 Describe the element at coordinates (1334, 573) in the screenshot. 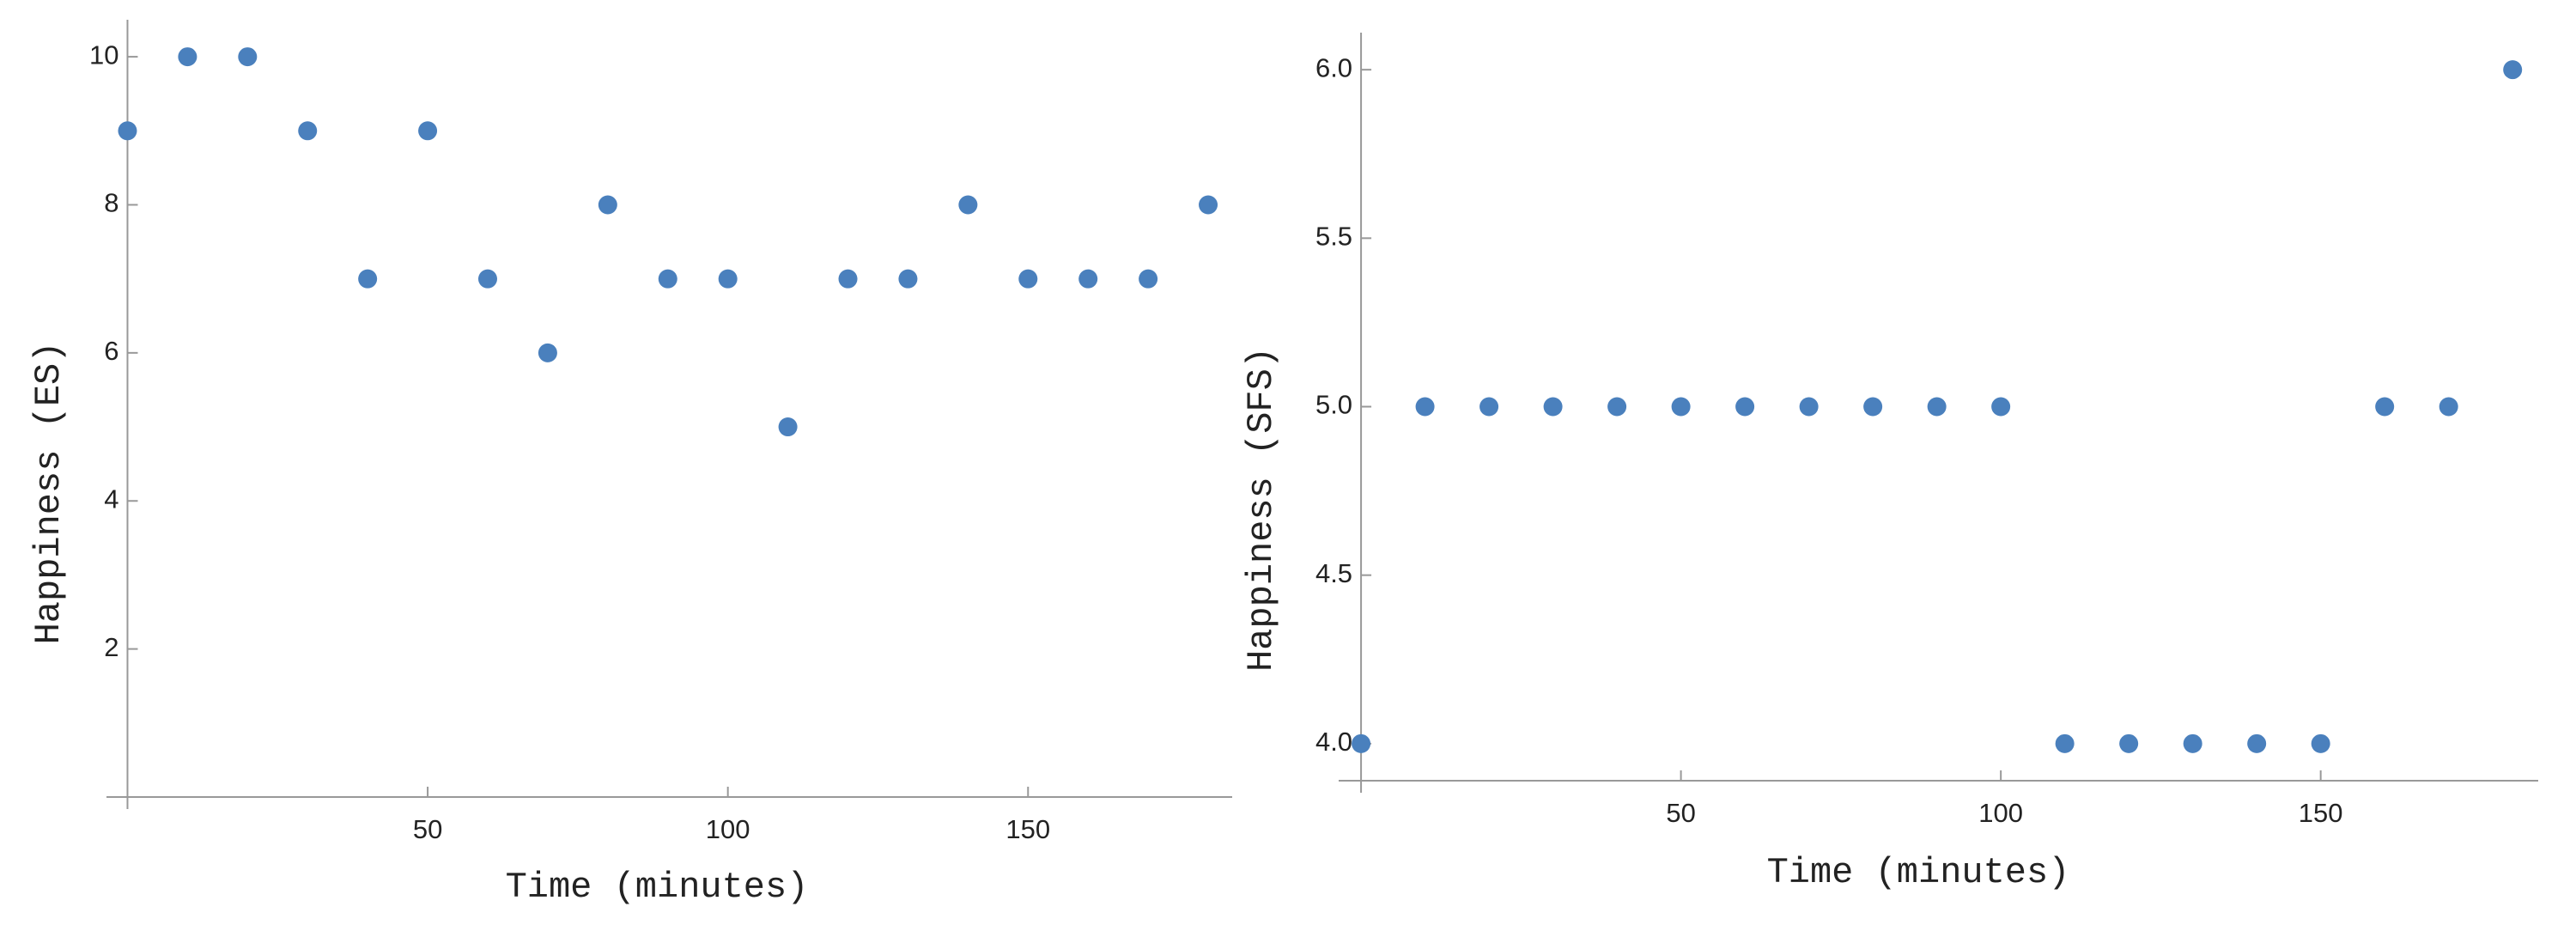

I see `y-tick-label: 4.5` at that location.